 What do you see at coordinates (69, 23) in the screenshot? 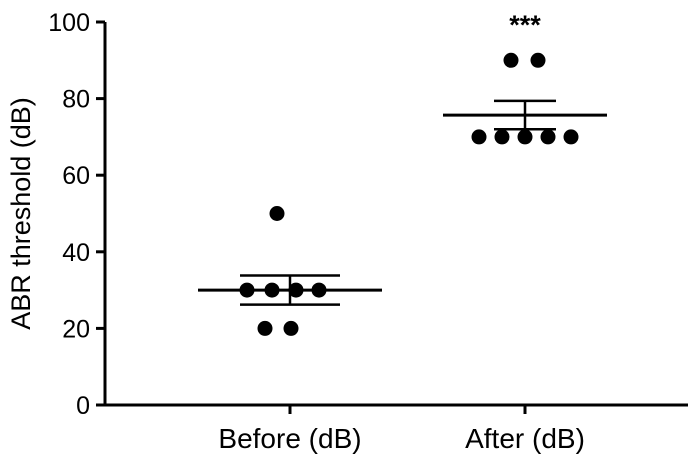
I see `y-tick-label: 100` at bounding box center [69, 23].